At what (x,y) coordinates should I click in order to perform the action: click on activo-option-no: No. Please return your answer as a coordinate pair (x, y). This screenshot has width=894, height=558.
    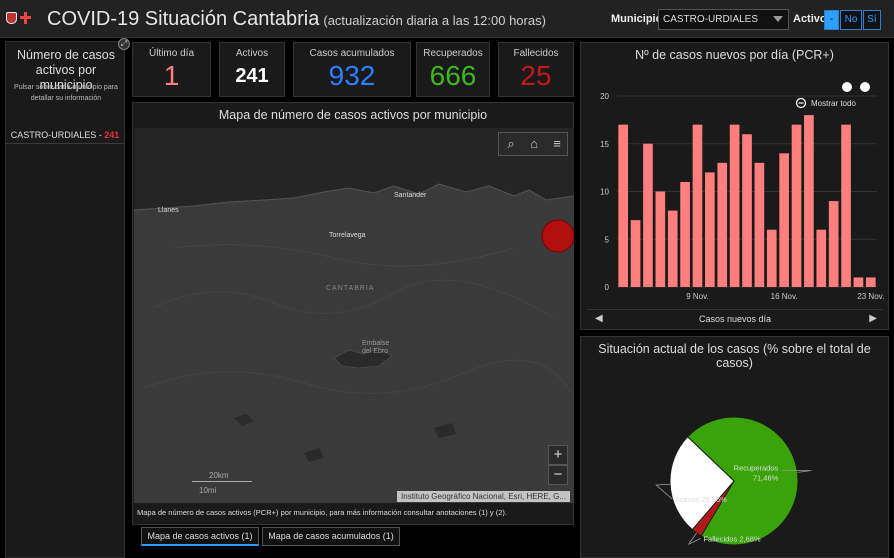
    Looking at the image, I should click on (851, 20).